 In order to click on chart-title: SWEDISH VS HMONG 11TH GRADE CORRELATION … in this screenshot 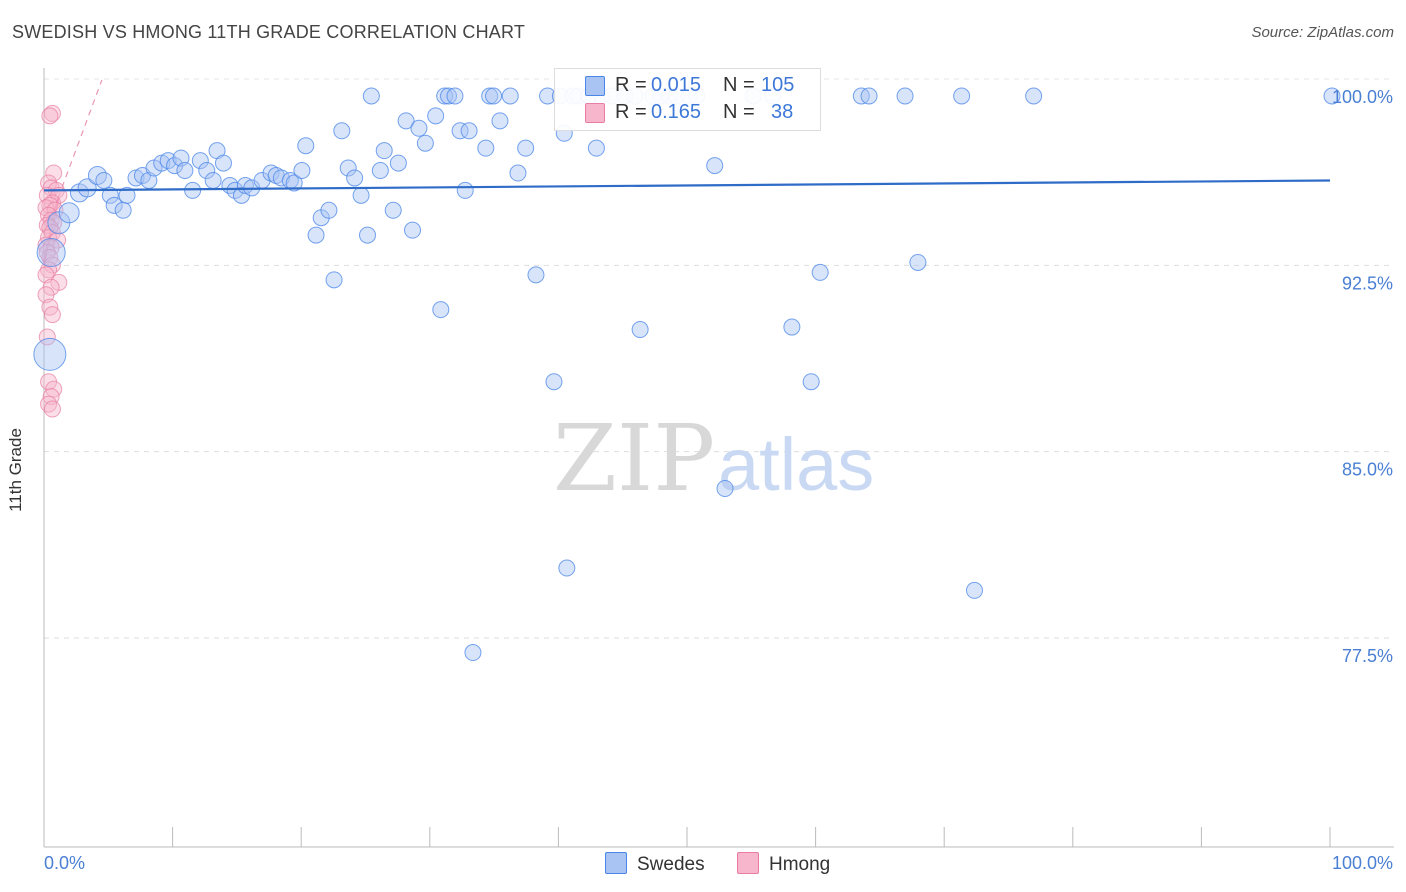, I will do `click(269, 32)`.